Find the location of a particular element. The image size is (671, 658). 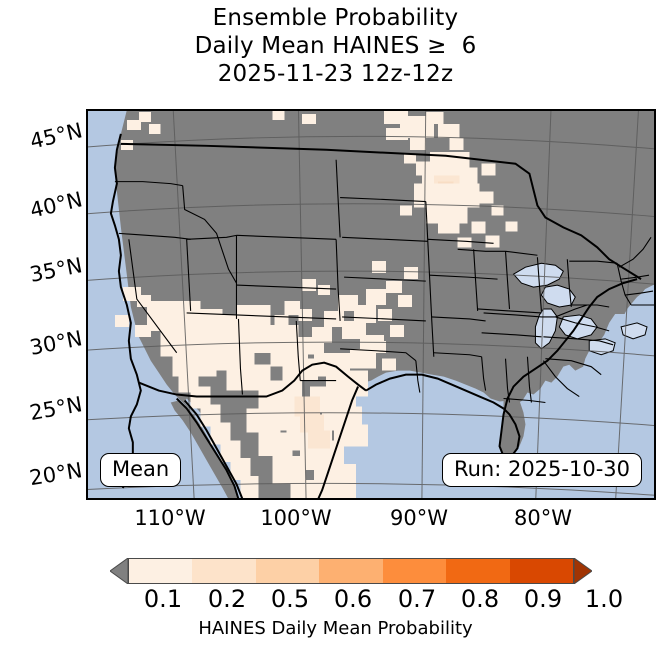

colorbar-tick-6: 0.9 is located at coordinates (543, 599).